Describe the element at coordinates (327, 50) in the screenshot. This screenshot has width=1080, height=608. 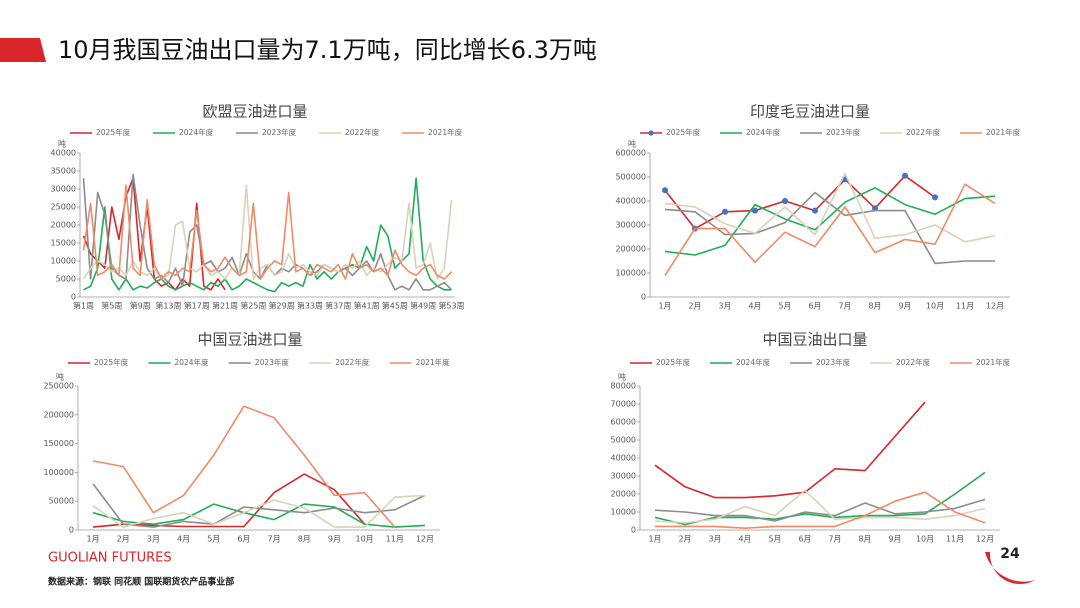
I see `slide-title: 10月我国豆油出口量为7.1万吨，同比增长6.3万吨` at that location.